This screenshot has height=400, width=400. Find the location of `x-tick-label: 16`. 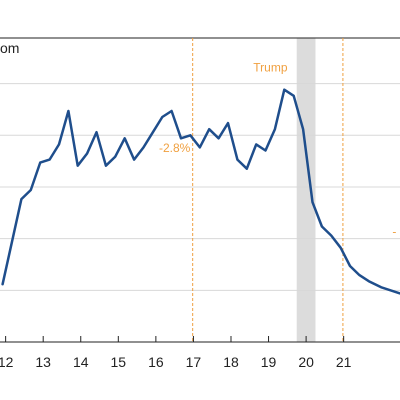

x-tick-label: 16 is located at coordinates (156, 362).